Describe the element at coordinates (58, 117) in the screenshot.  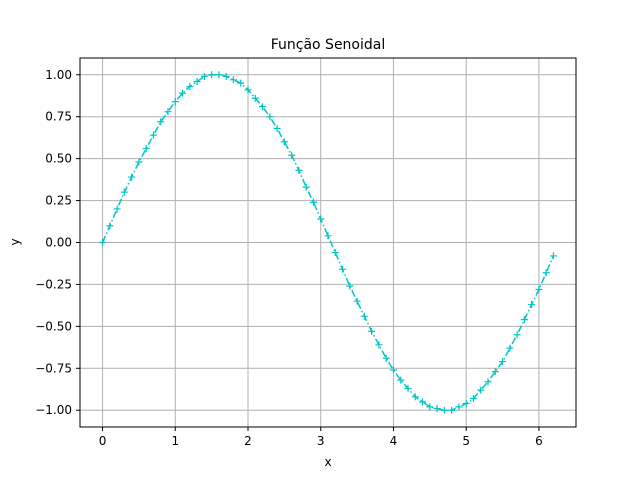
I see `y-tick-label: 0.75` at that location.